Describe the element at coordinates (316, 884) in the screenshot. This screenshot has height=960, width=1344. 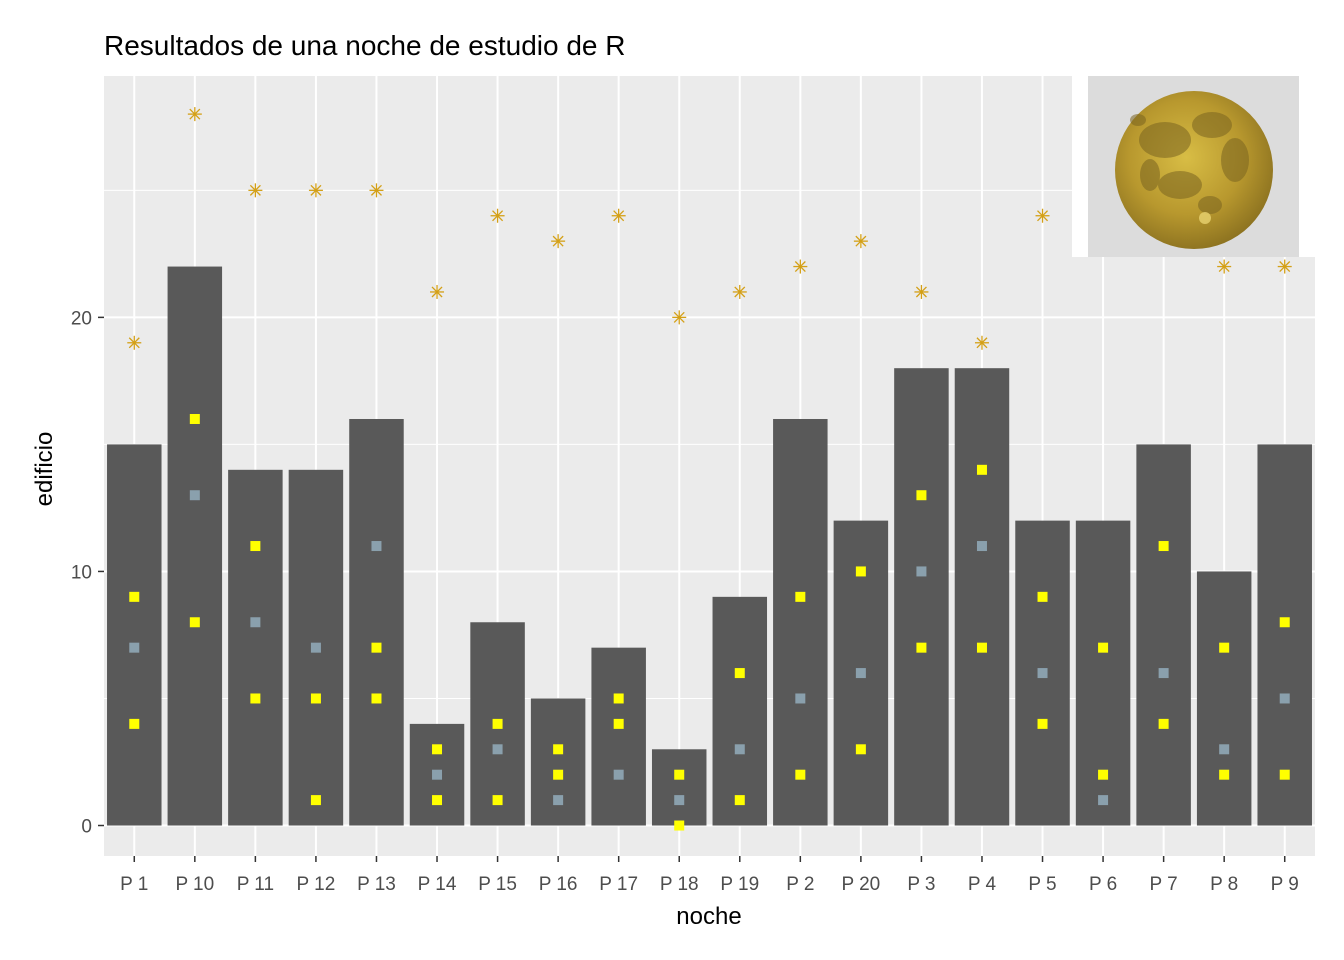
I see `x-tick-label: P 12` at that location.